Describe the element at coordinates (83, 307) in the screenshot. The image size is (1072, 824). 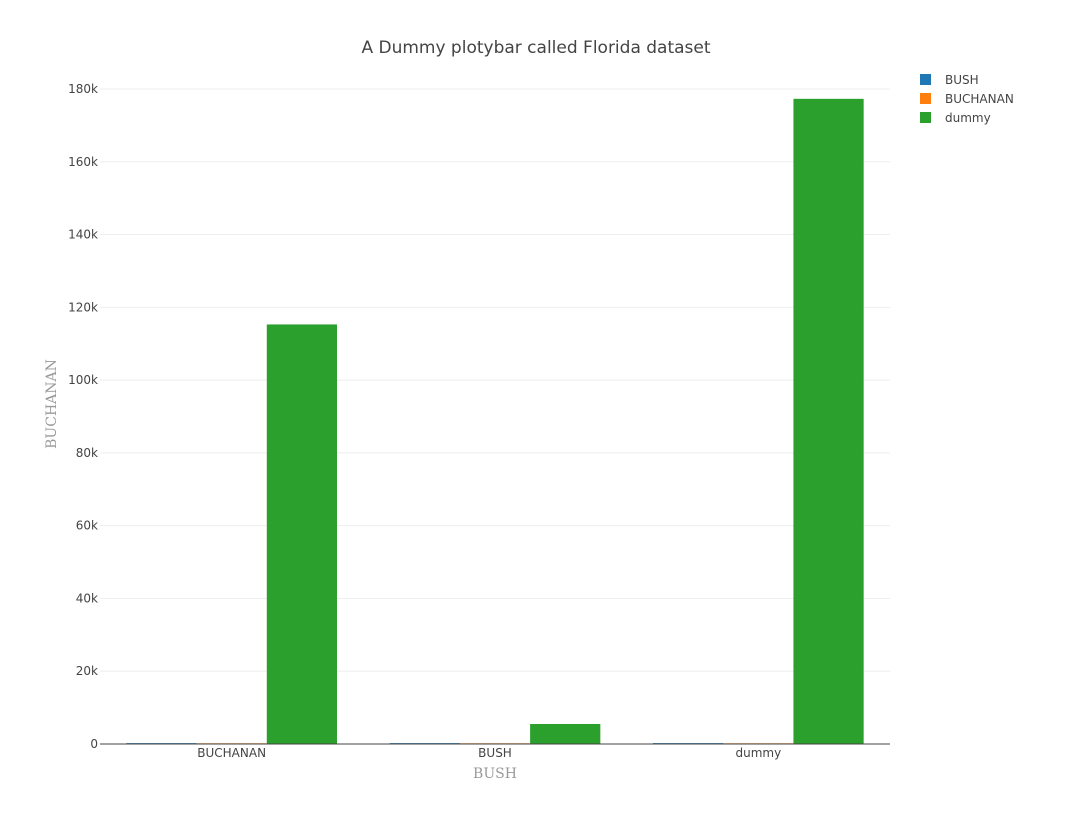
I see `y-tick-label: 120k` at that location.